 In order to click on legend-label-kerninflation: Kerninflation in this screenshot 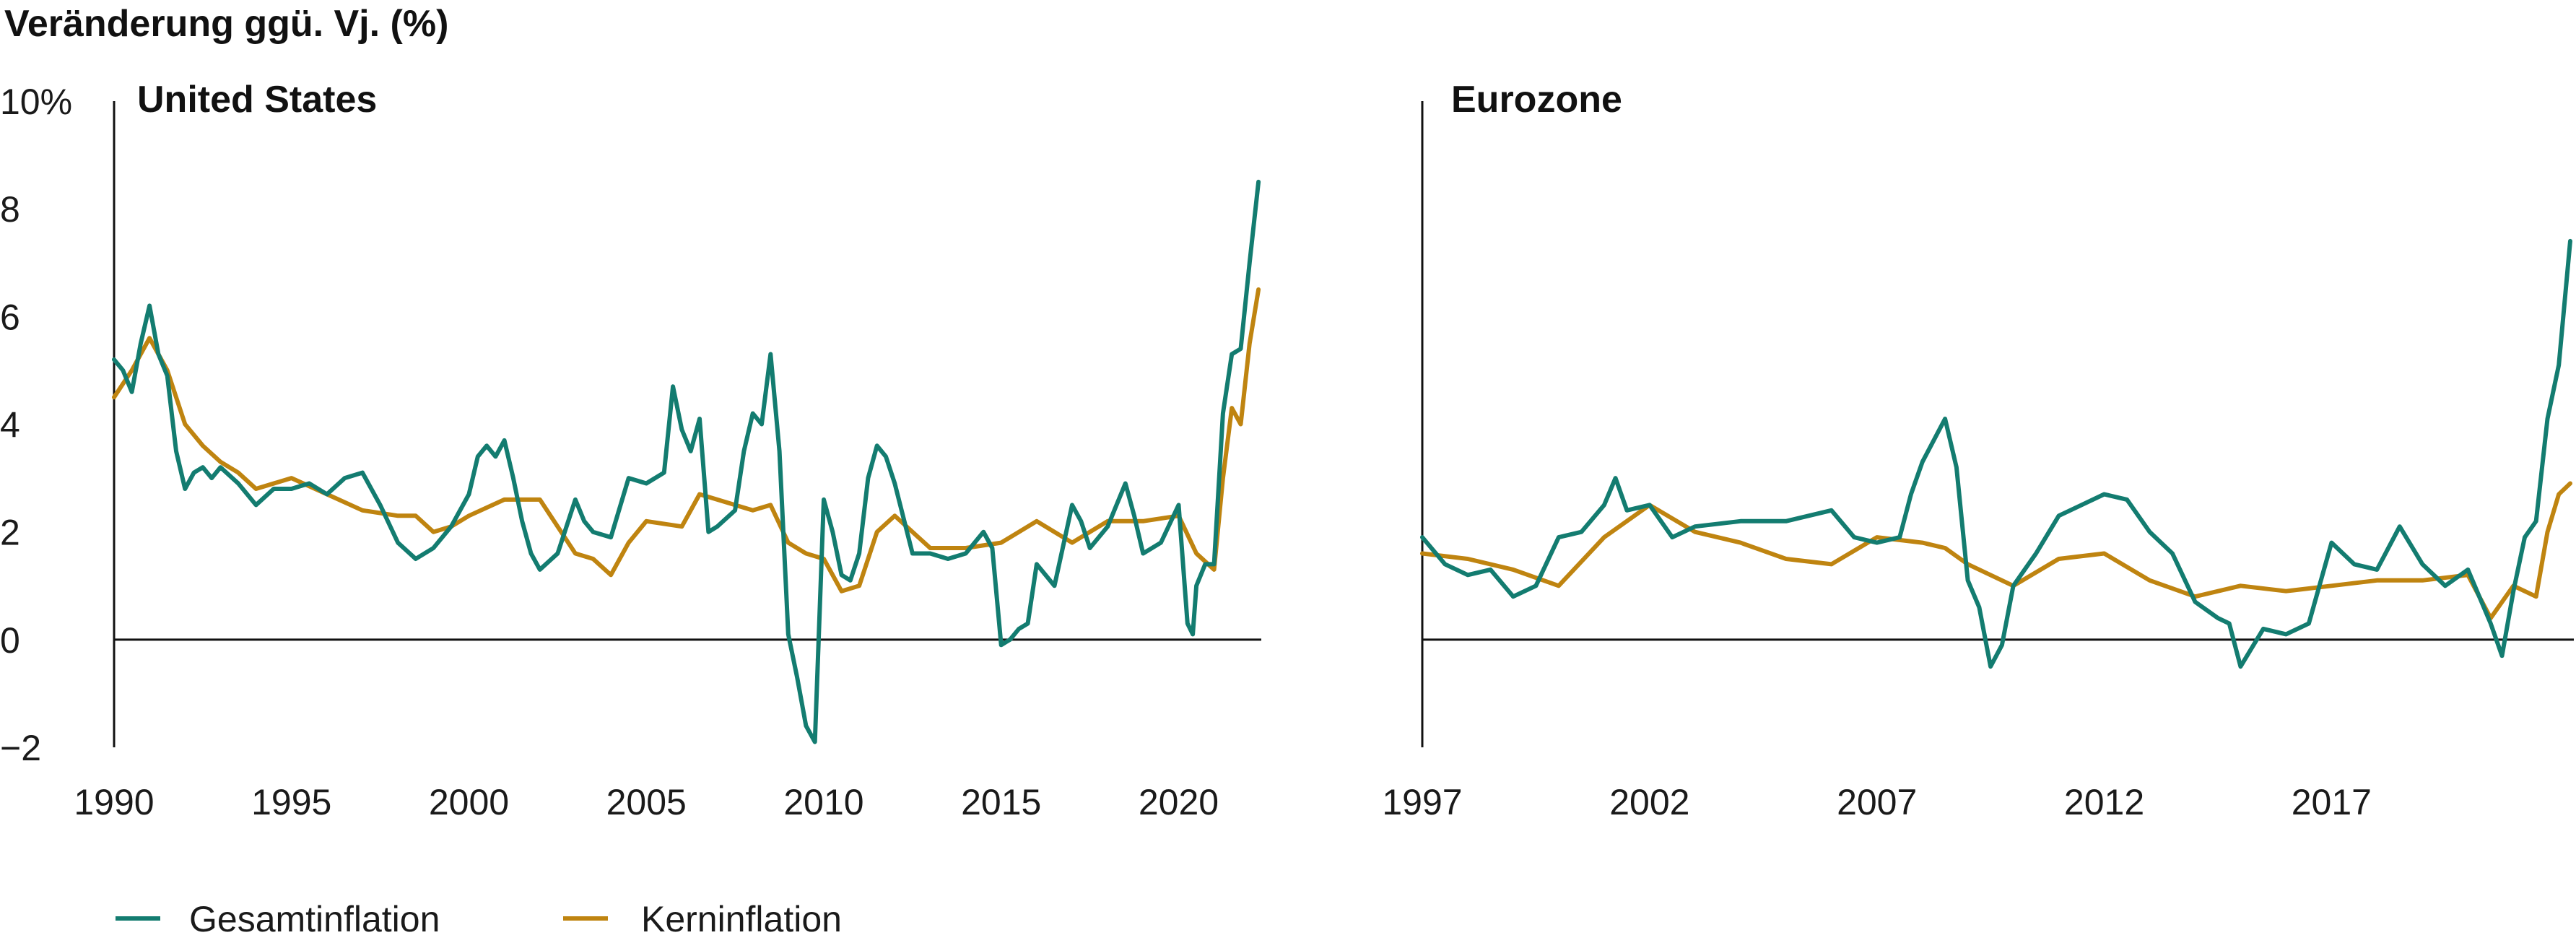, I will do `click(741, 919)`.